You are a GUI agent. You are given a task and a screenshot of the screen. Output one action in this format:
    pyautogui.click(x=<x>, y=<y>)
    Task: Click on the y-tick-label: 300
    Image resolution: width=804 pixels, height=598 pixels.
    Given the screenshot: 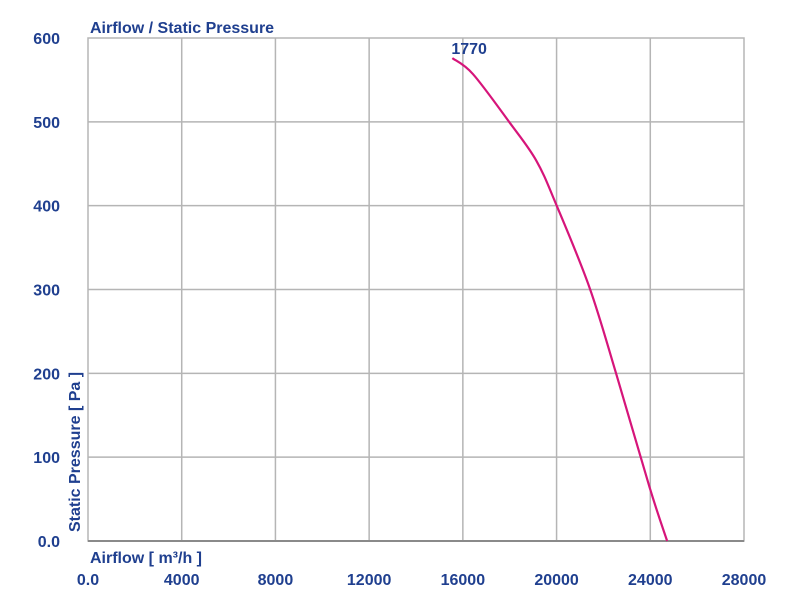 What is the action you would take?
    pyautogui.click(x=46, y=291)
    